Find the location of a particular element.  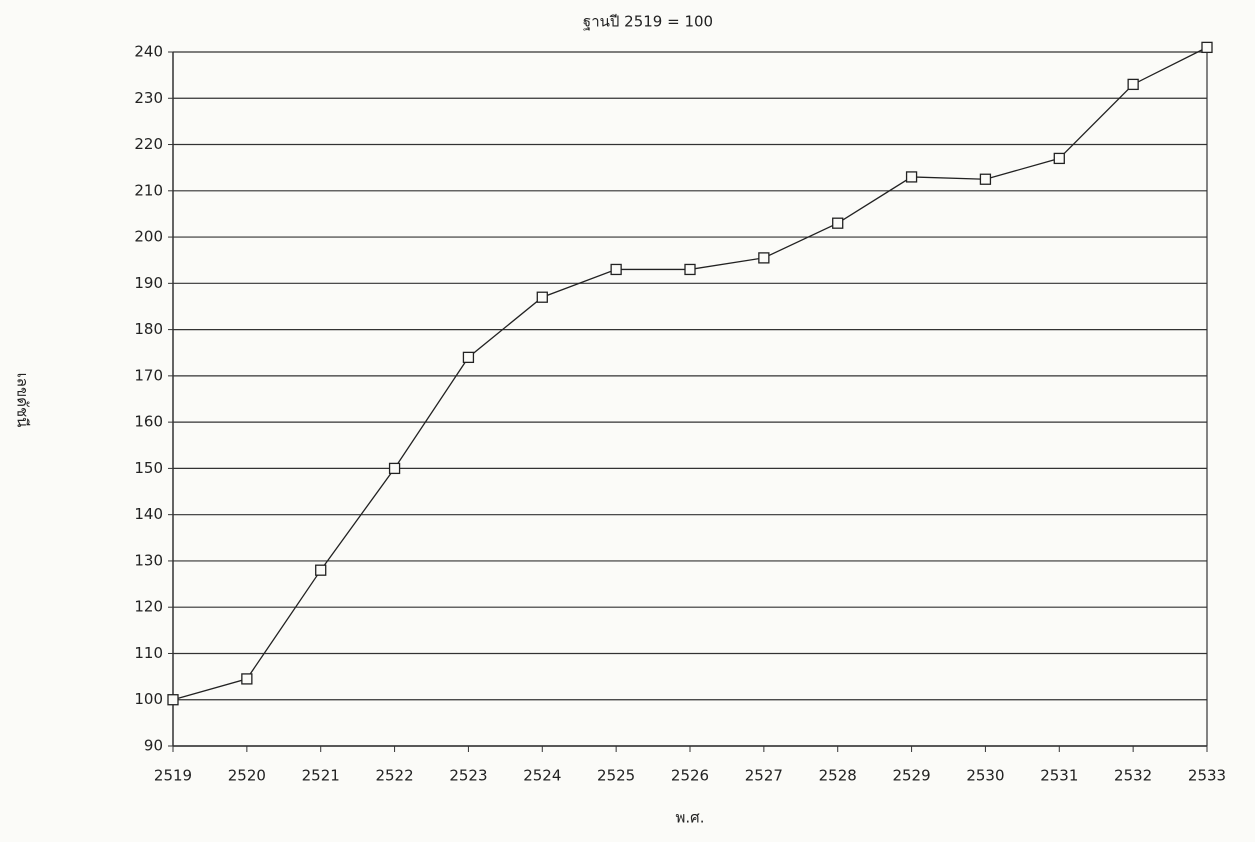

x-tick-label: 2523 is located at coordinates (468, 776).